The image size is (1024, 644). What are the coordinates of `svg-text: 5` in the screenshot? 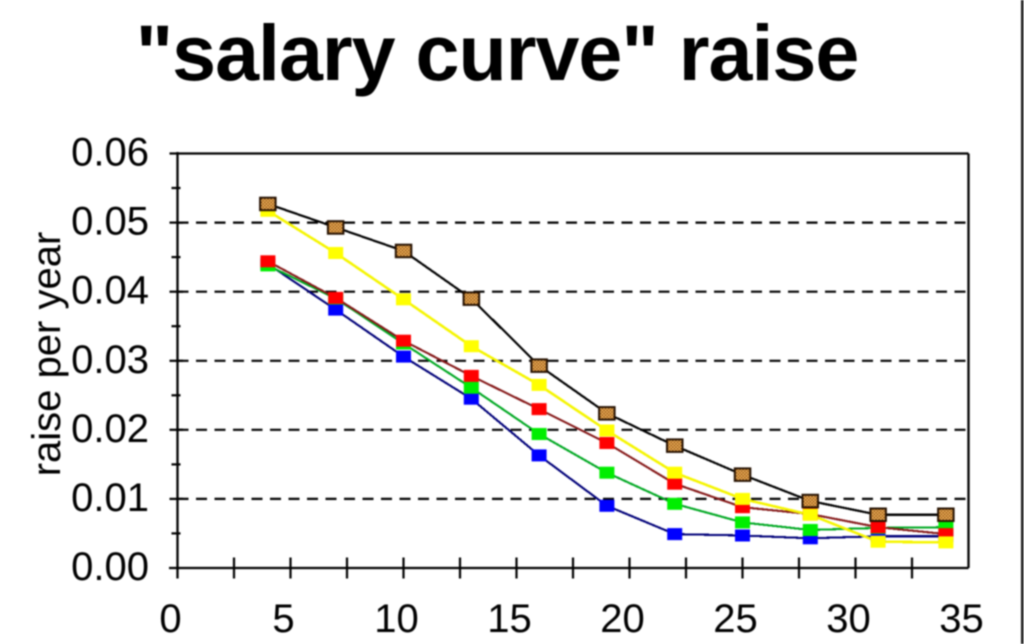 It's located at (283, 619).